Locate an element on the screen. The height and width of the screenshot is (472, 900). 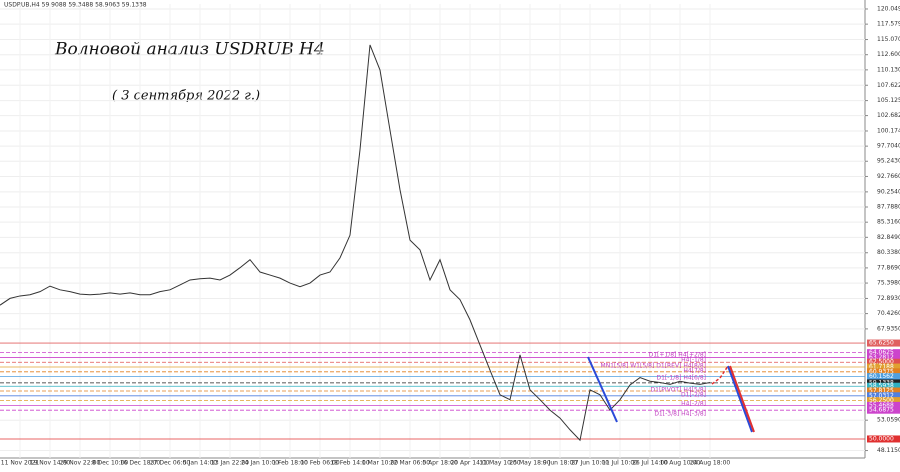
level-label: 57.0312 is located at coordinates (881, 395).